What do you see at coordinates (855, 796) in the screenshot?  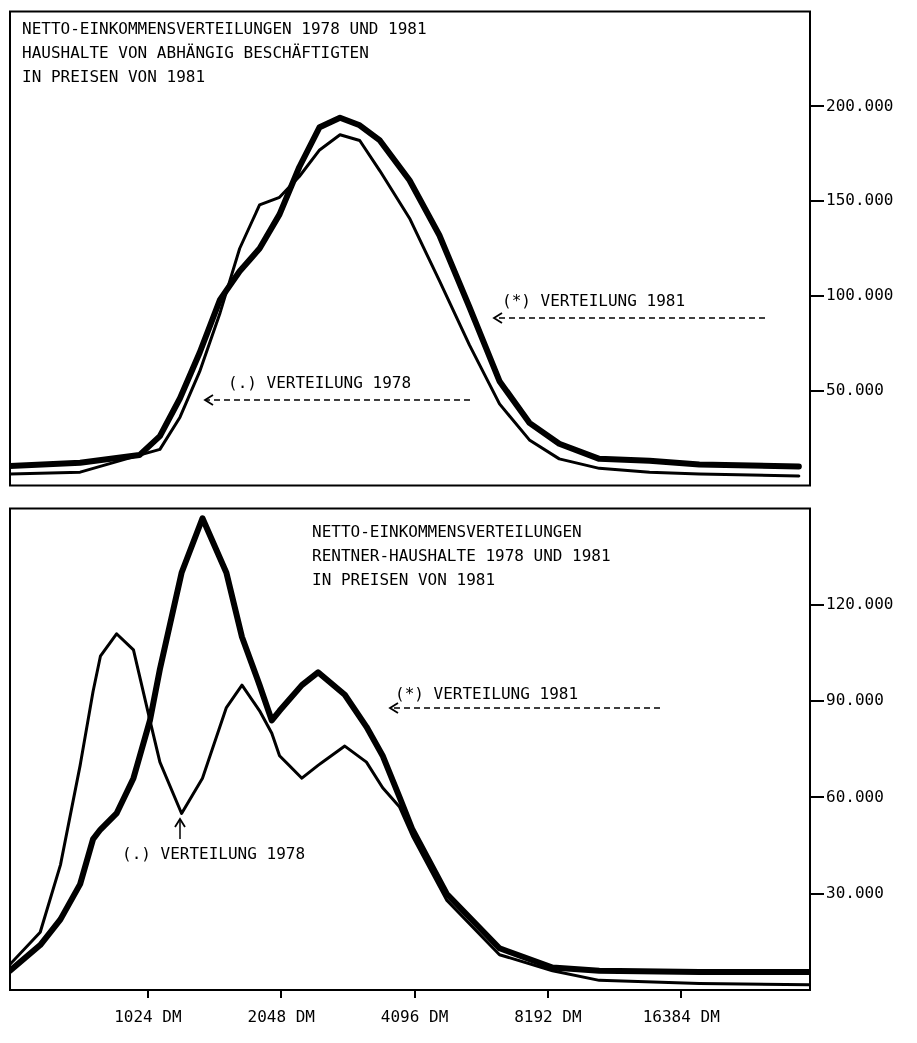 I see `y-tick-label: 60.000` at bounding box center [855, 796].